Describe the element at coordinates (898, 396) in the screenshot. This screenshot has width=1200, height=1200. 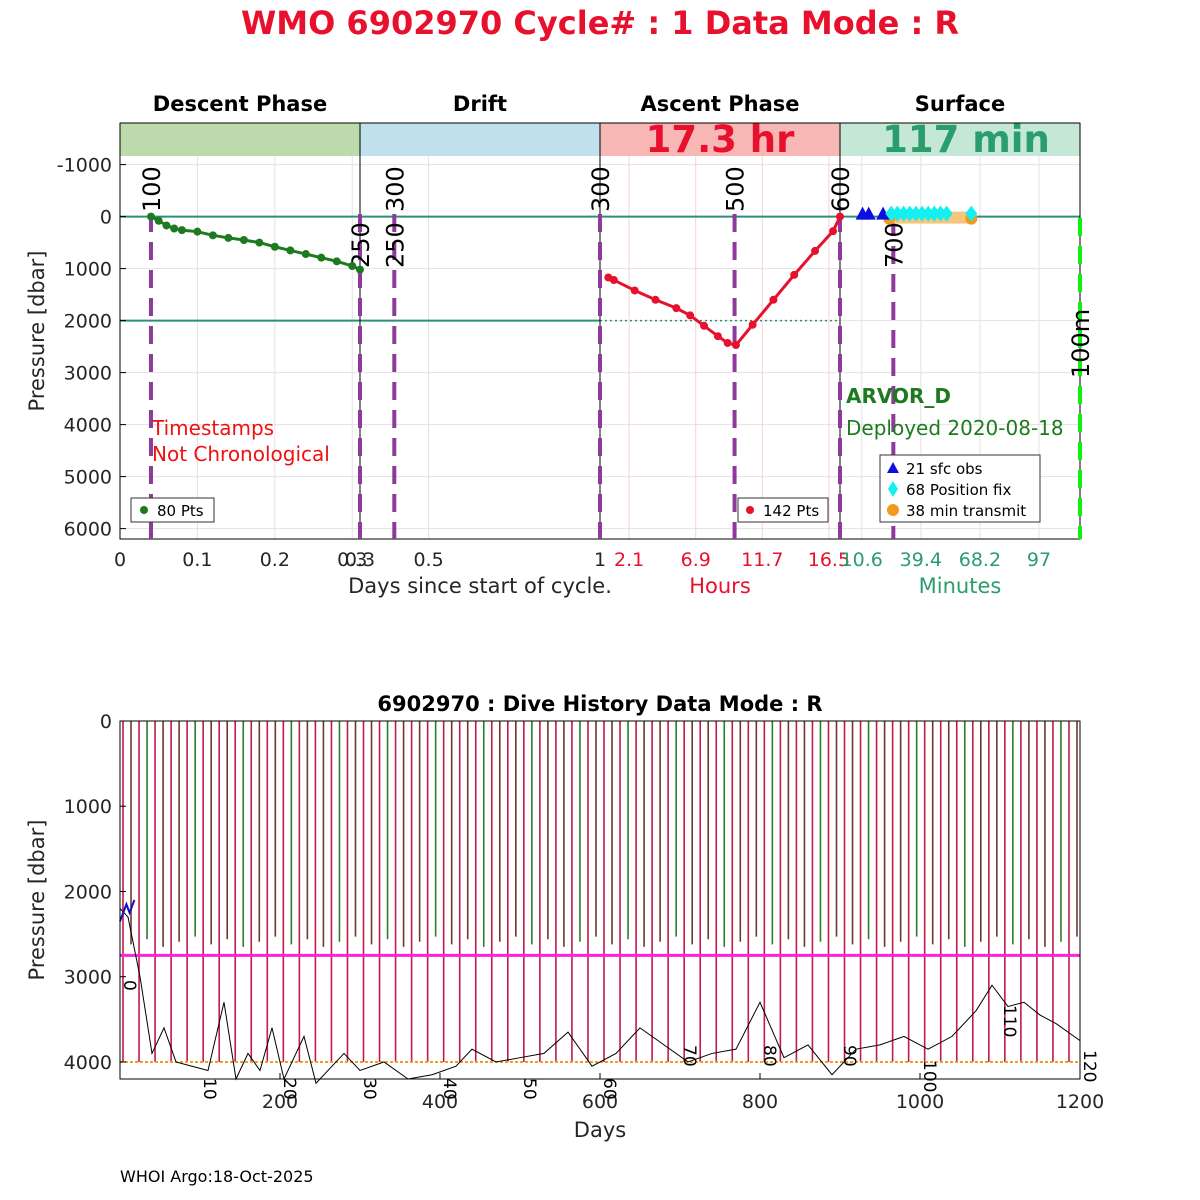
I see `float-type: ARVOR_D` at that location.